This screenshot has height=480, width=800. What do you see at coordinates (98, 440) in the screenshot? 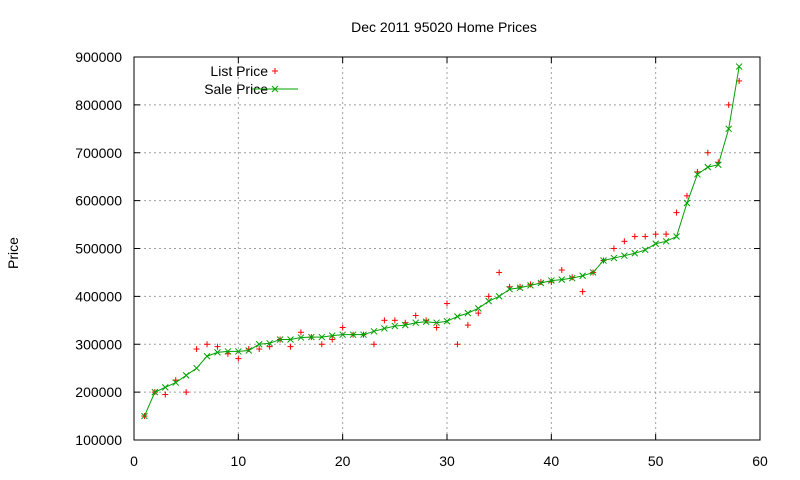
I see `y-tick-label: 100000` at bounding box center [98, 440].